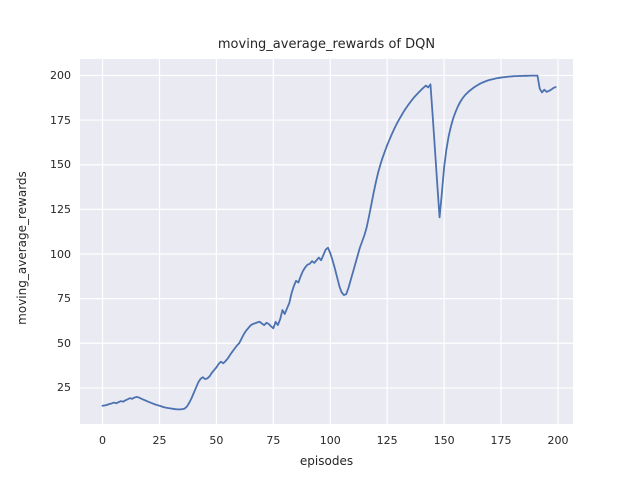 This screenshot has height=480, width=640. Describe the element at coordinates (60, 75) in the screenshot. I see `y-tick-label: 200` at that location.